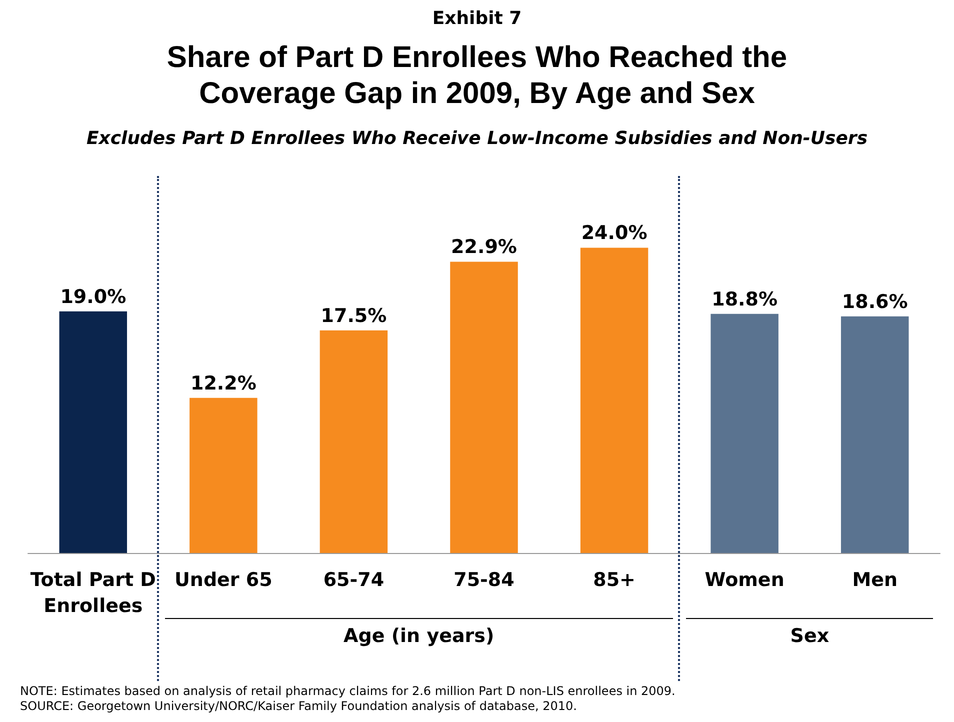  What do you see at coordinates (353, 315) in the screenshot?
I see `data-label: 17.5%` at bounding box center [353, 315].